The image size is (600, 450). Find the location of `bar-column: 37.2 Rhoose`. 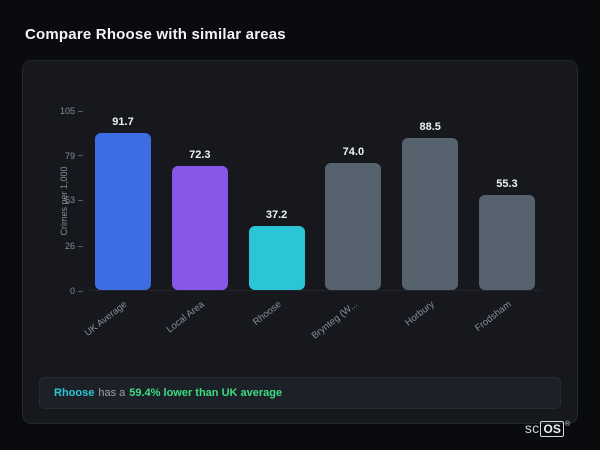

bar-column: 37.2 Rhoose is located at coordinates (276, 219).